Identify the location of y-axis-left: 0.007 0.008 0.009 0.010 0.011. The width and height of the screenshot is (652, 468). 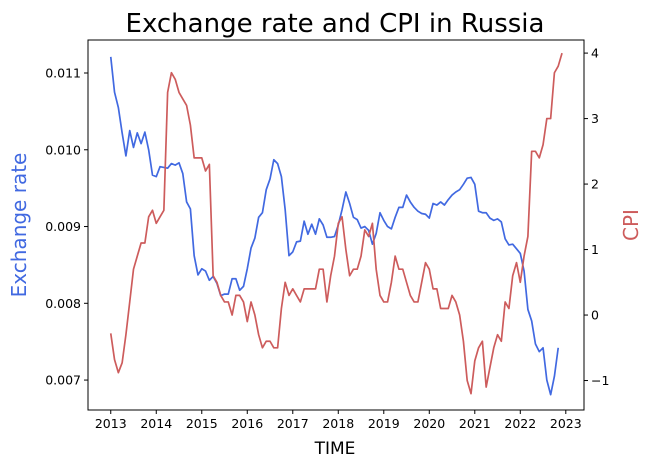
(66, 227).